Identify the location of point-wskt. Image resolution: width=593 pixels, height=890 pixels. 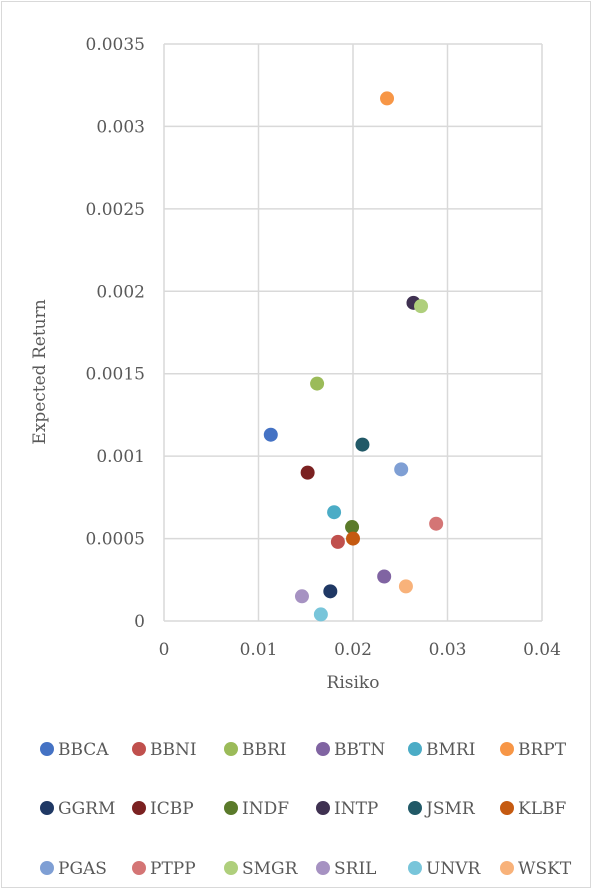
(405, 586).